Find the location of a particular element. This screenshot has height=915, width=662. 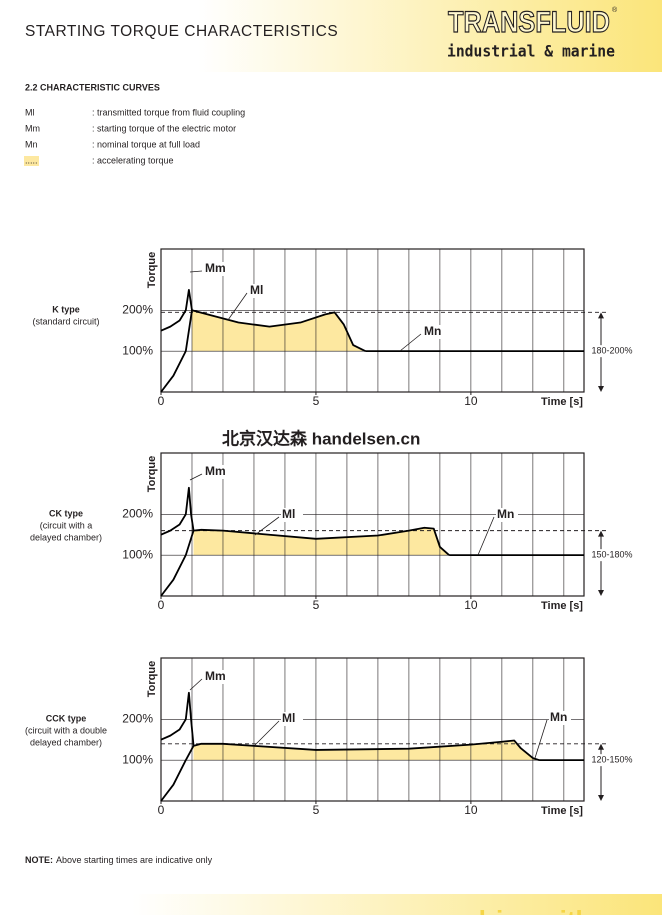

note-label: NOTE: is located at coordinates (39, 860).